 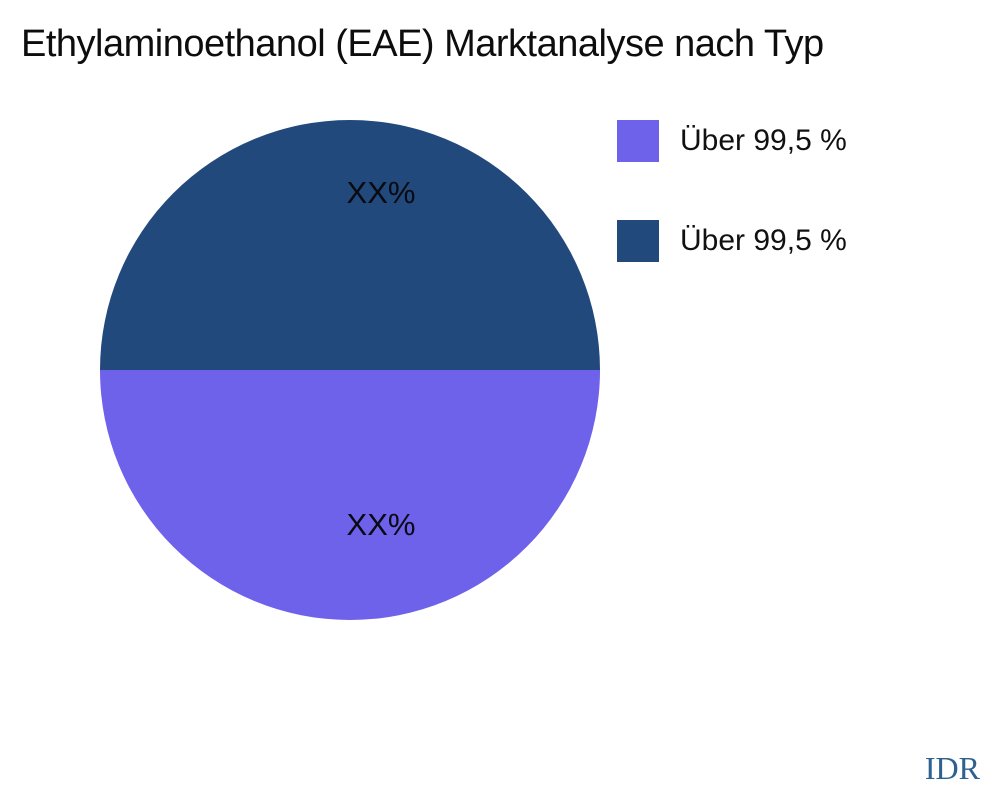 What do you see at coordinates (381, 524) in the screenshot?
I see `pie-slice-label-bottom: XX%` at bounding box center [381, 524].